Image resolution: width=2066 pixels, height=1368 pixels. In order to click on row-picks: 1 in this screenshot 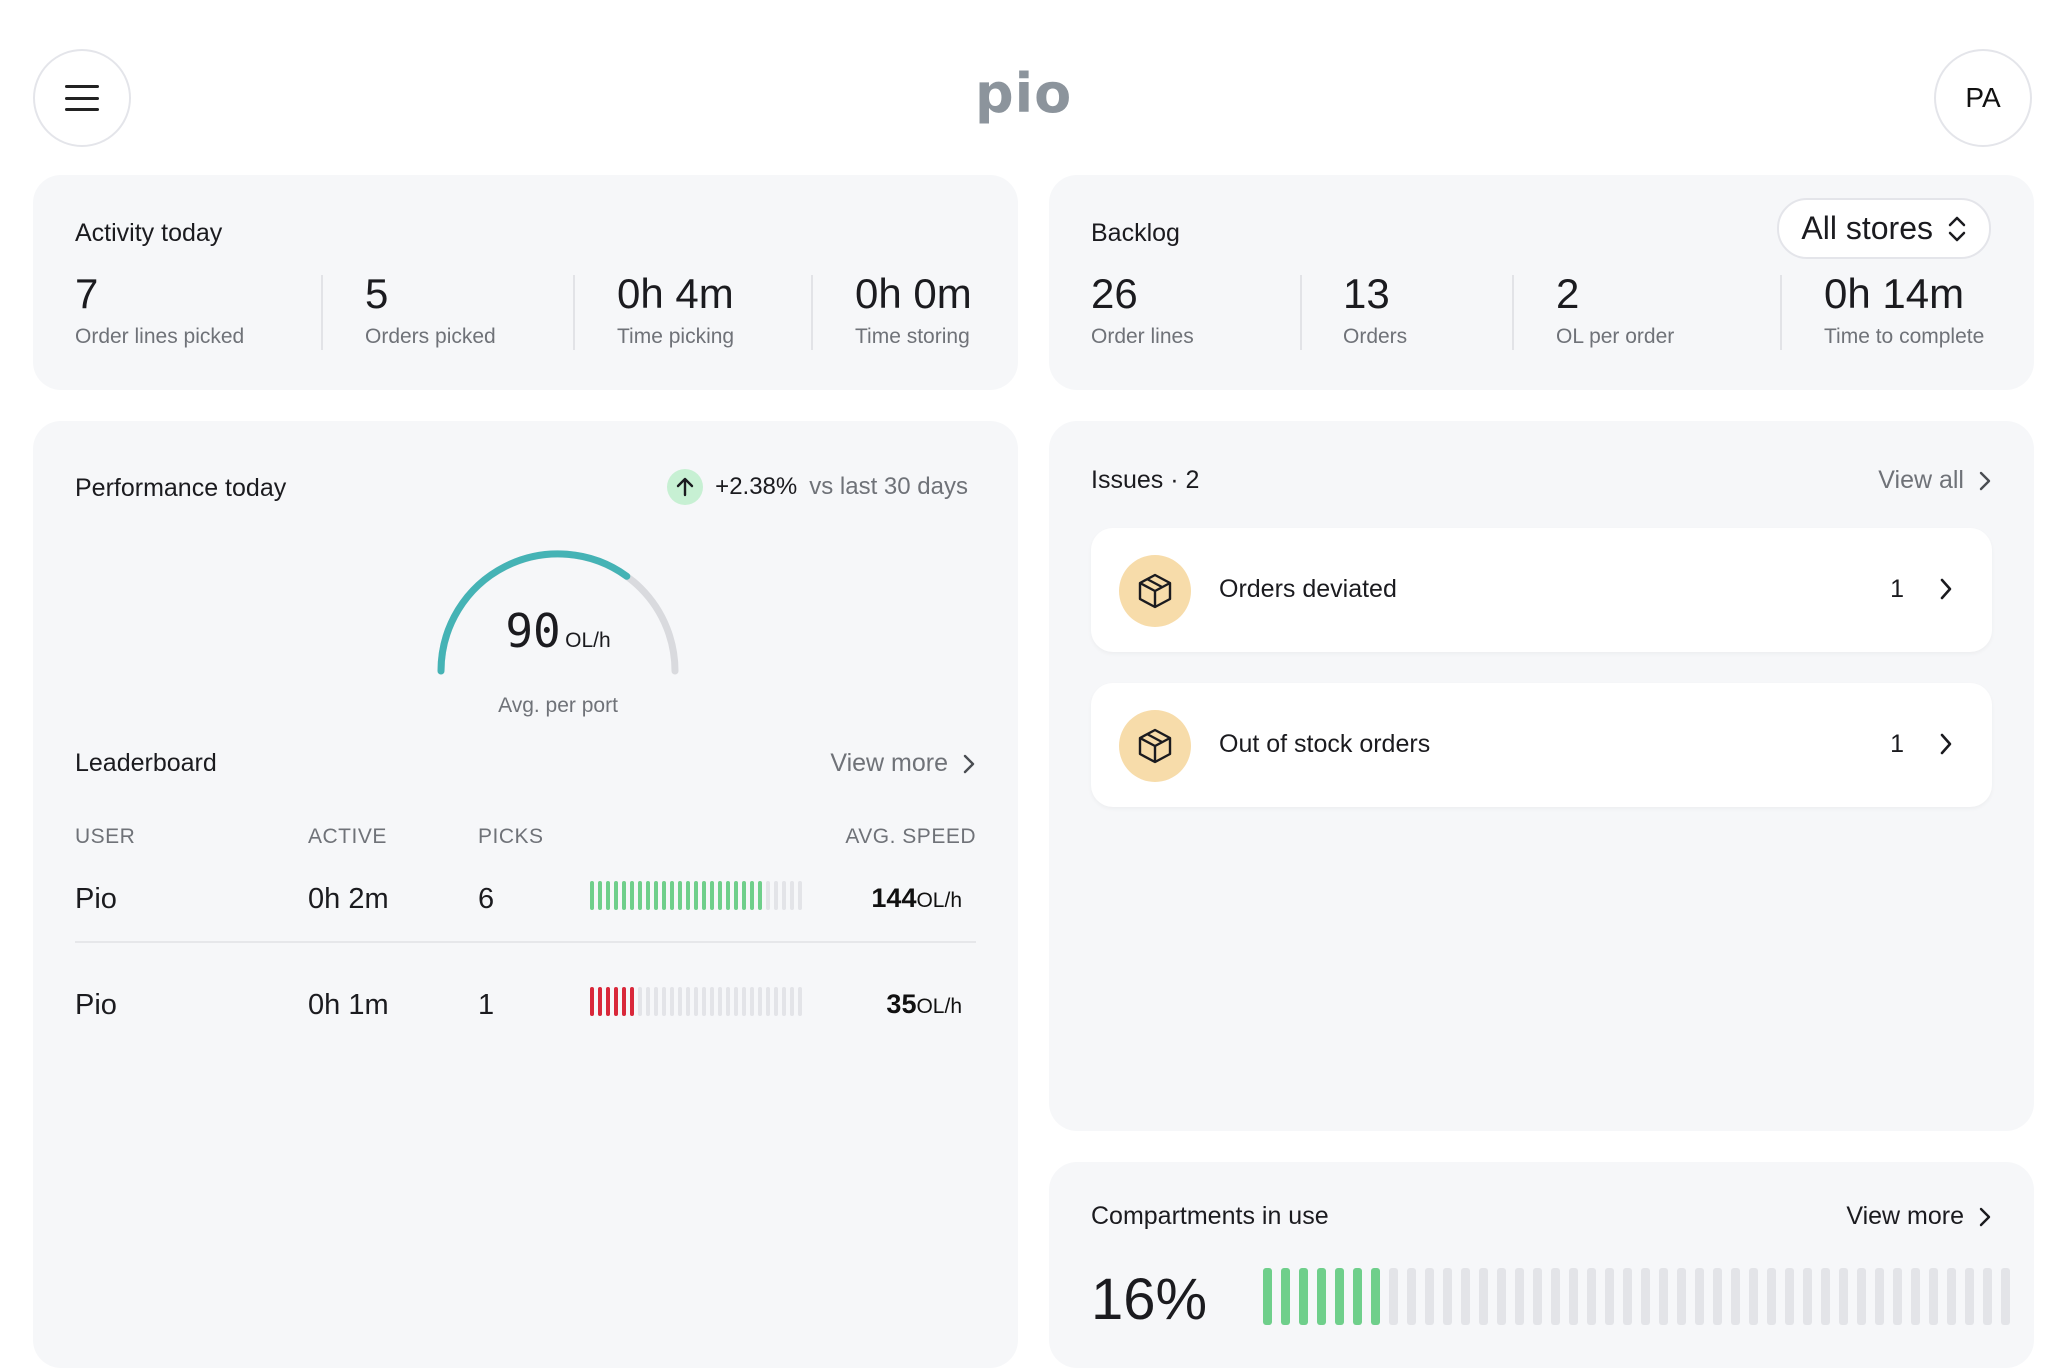, I will do `click(486, 1005)`.